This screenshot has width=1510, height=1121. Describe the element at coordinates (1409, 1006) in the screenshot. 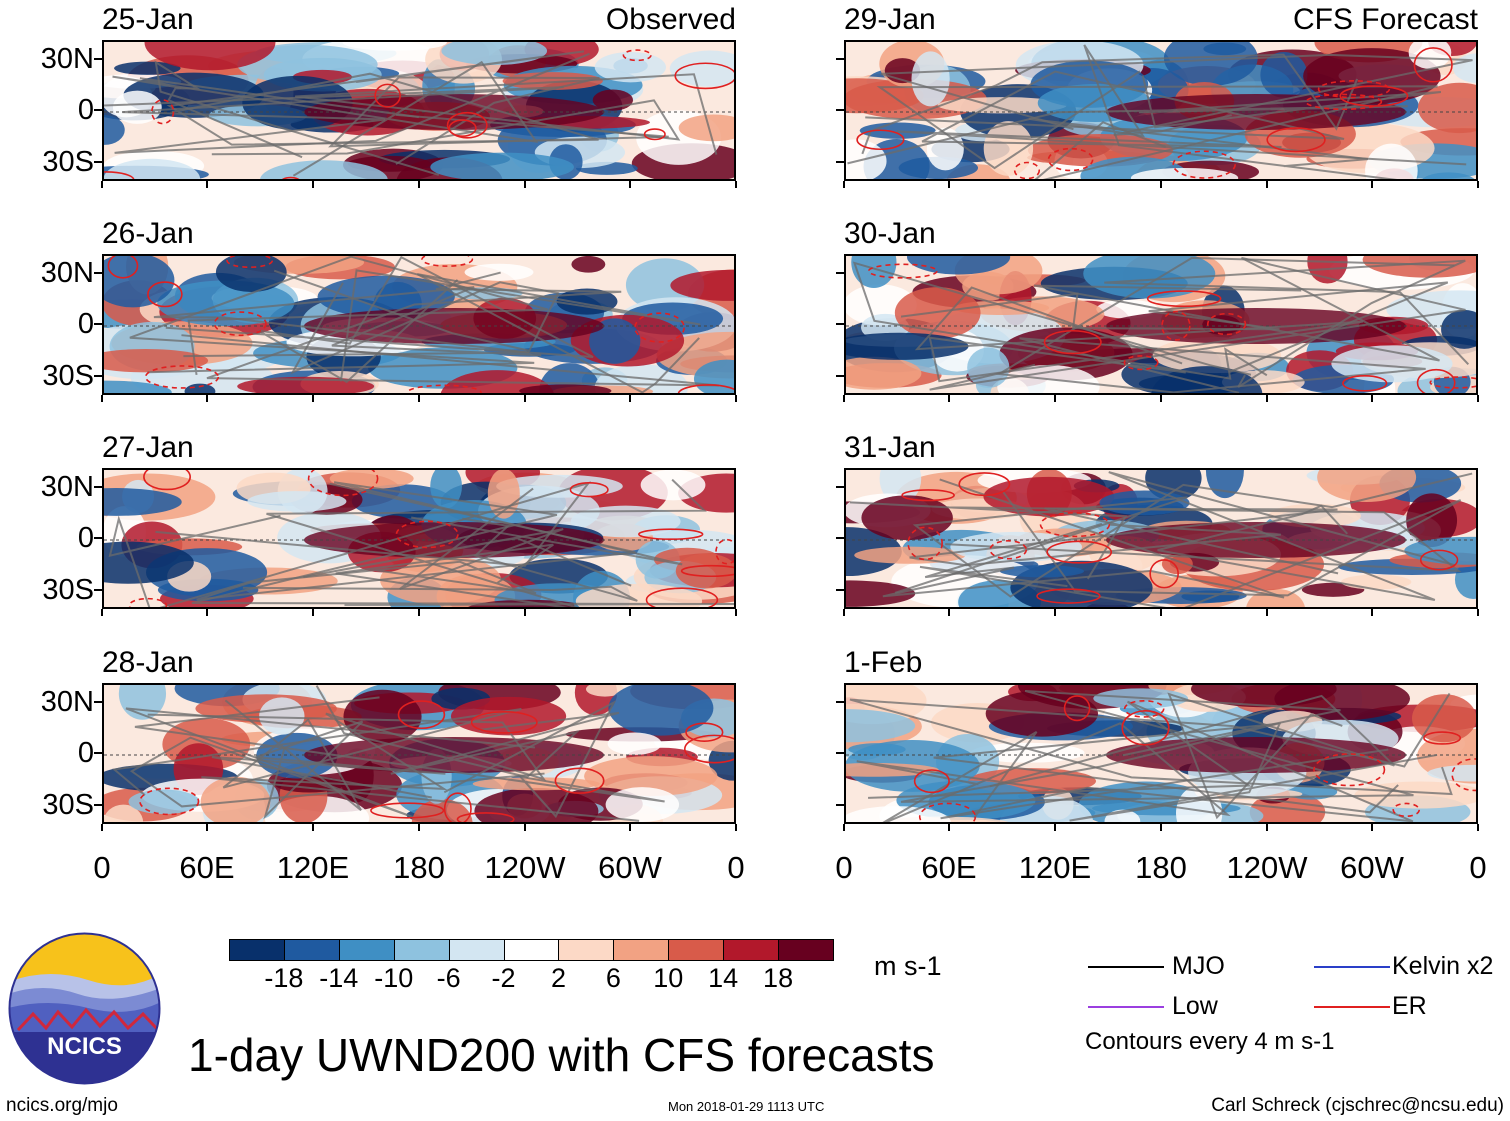

I see `legend-label: ER` at that location.